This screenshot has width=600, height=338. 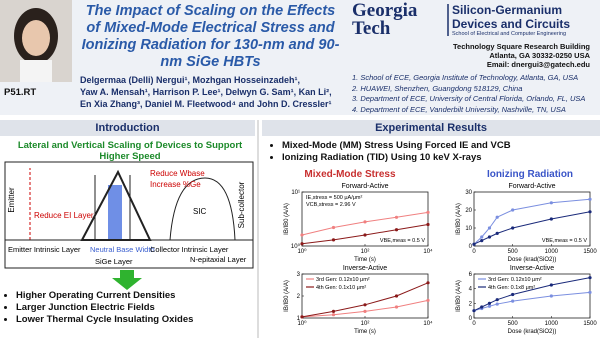 I want to click on y-tick-label: 6, so click(x=471, y=275).